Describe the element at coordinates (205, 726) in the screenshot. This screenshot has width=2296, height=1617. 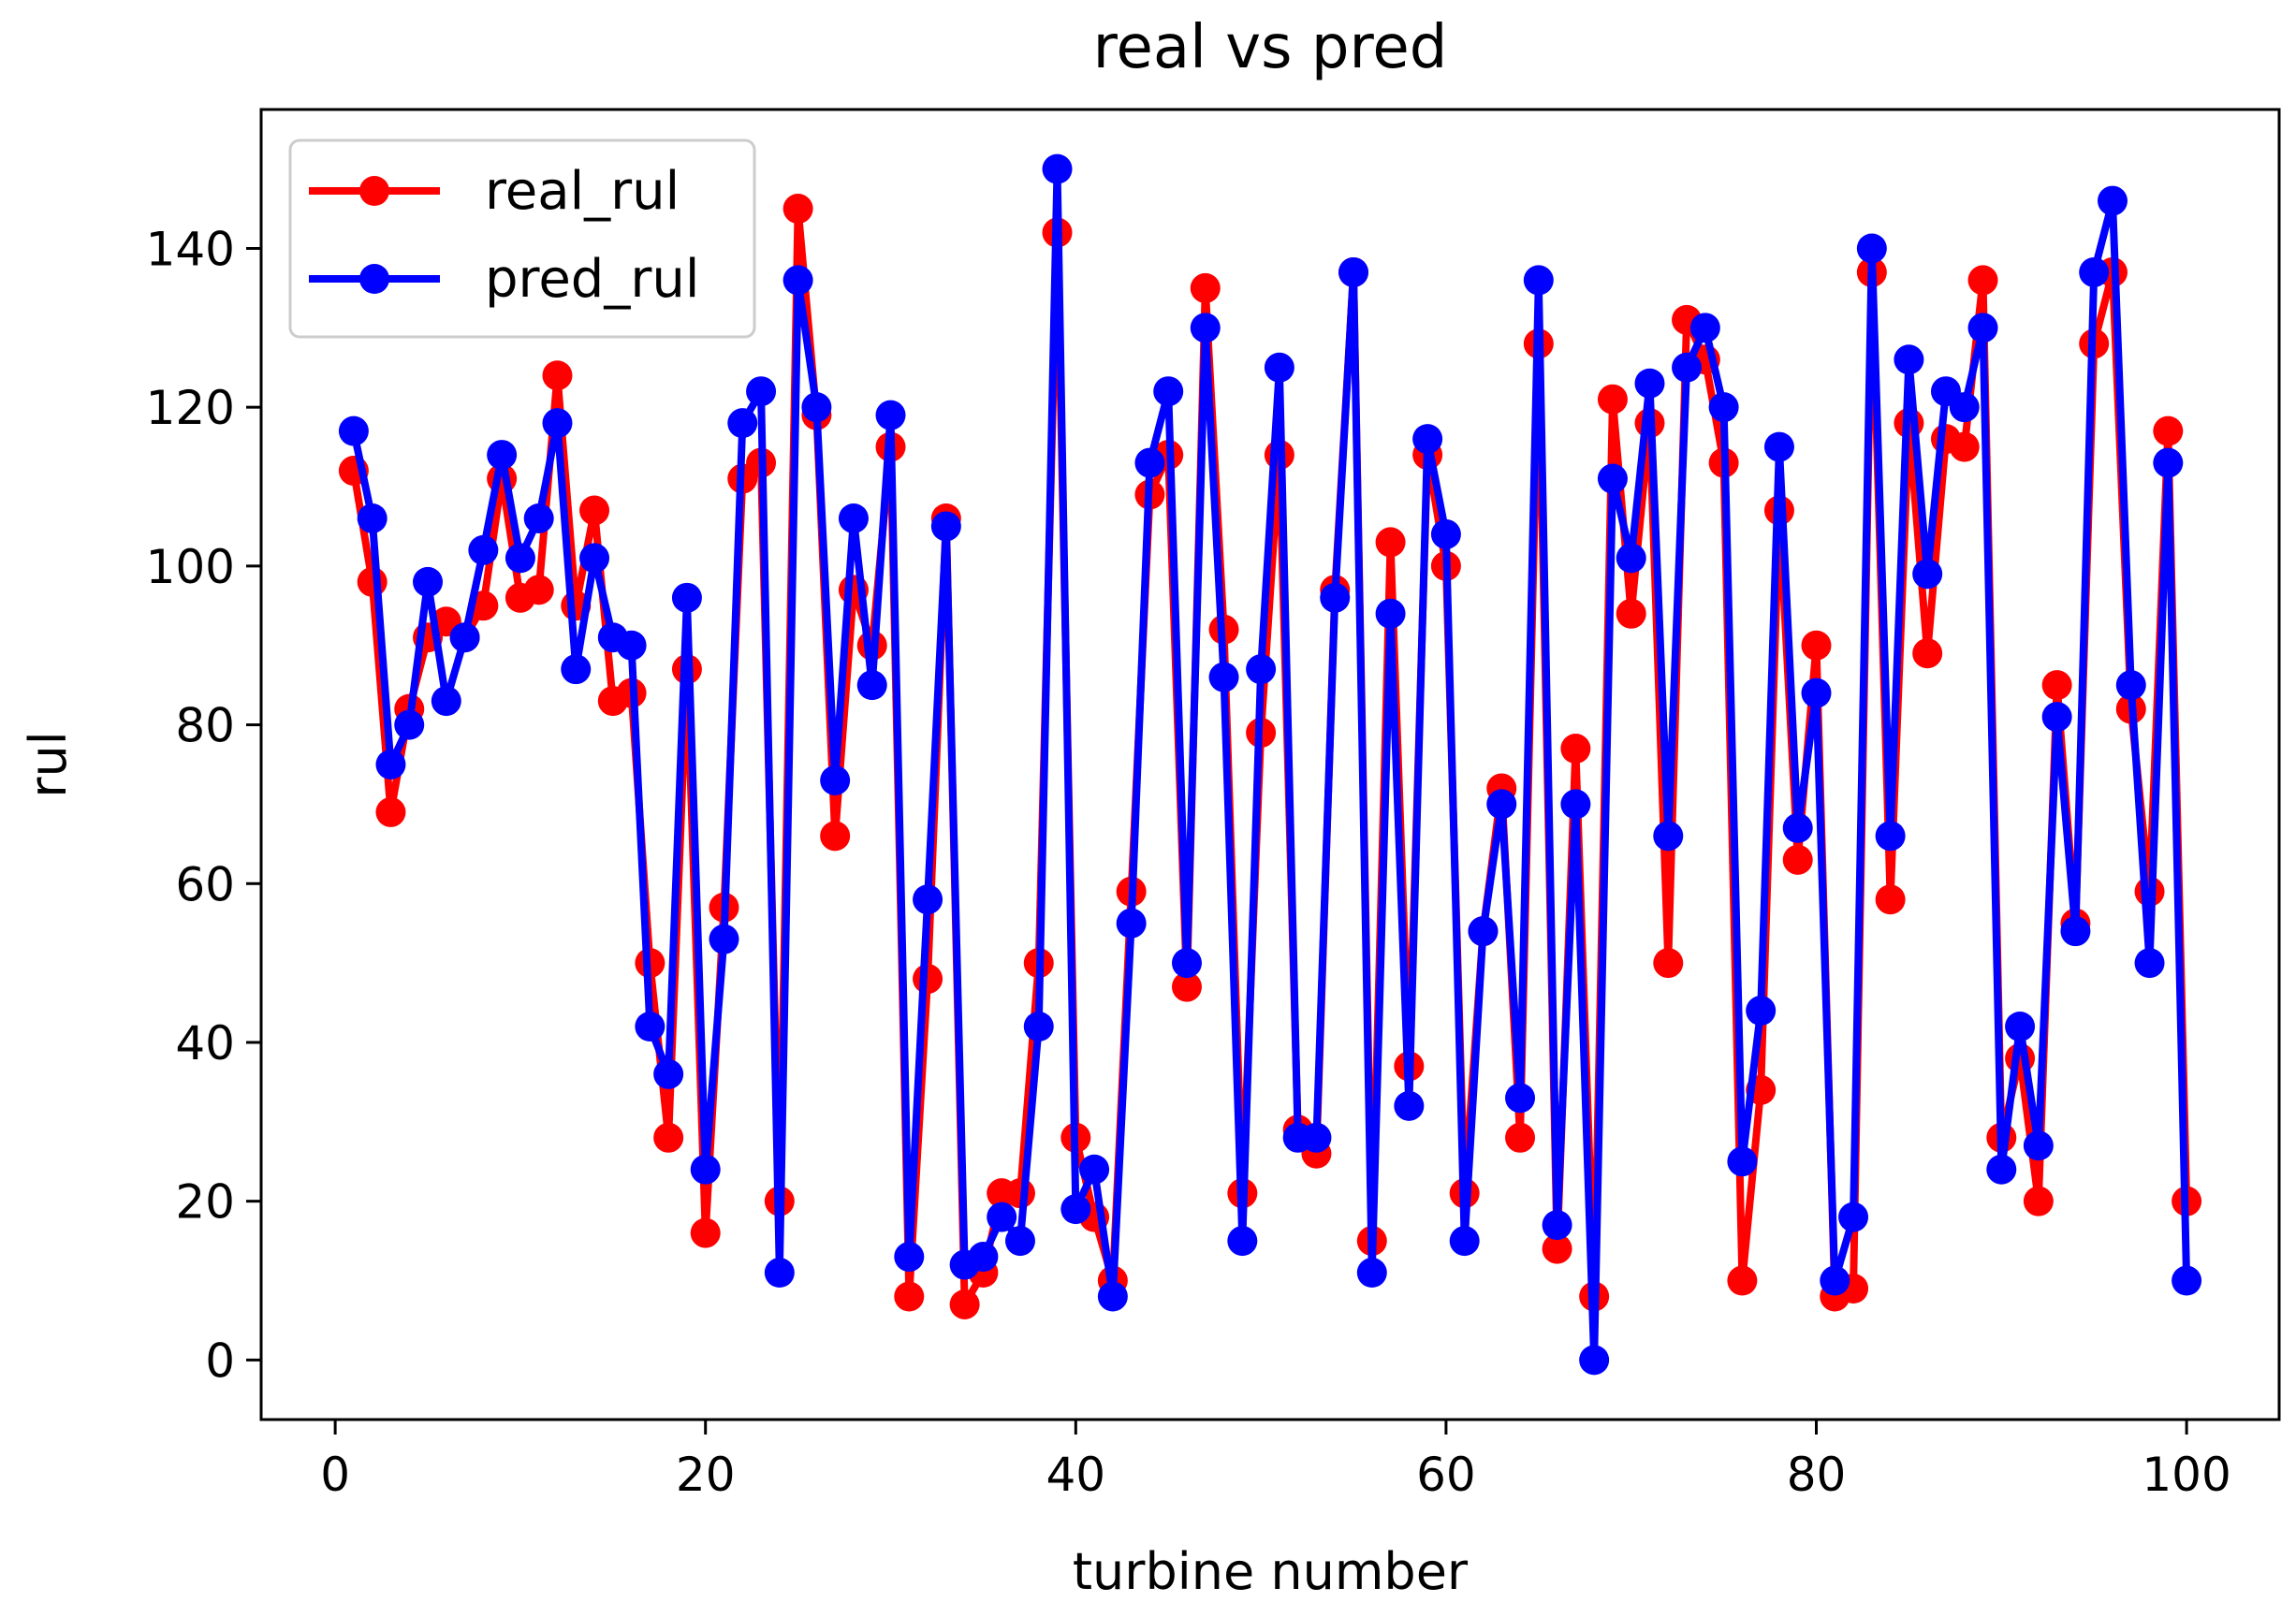
I see `y-tick-label: 80` at that location.